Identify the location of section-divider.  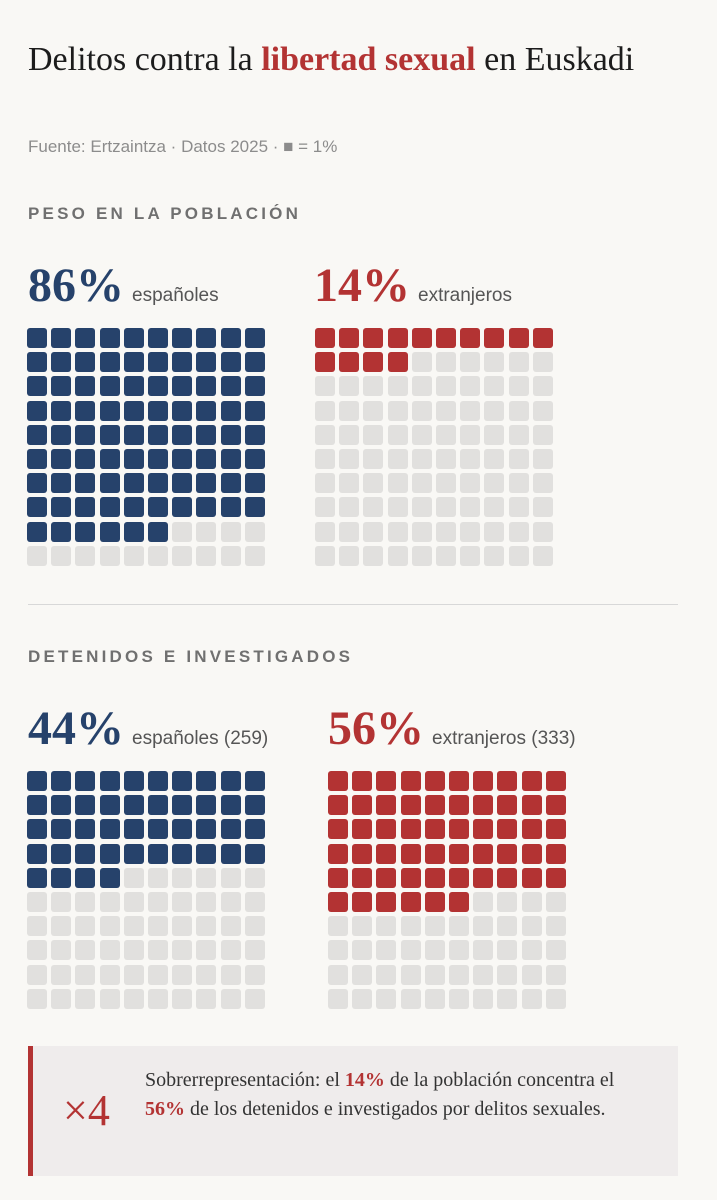
(353, 604).